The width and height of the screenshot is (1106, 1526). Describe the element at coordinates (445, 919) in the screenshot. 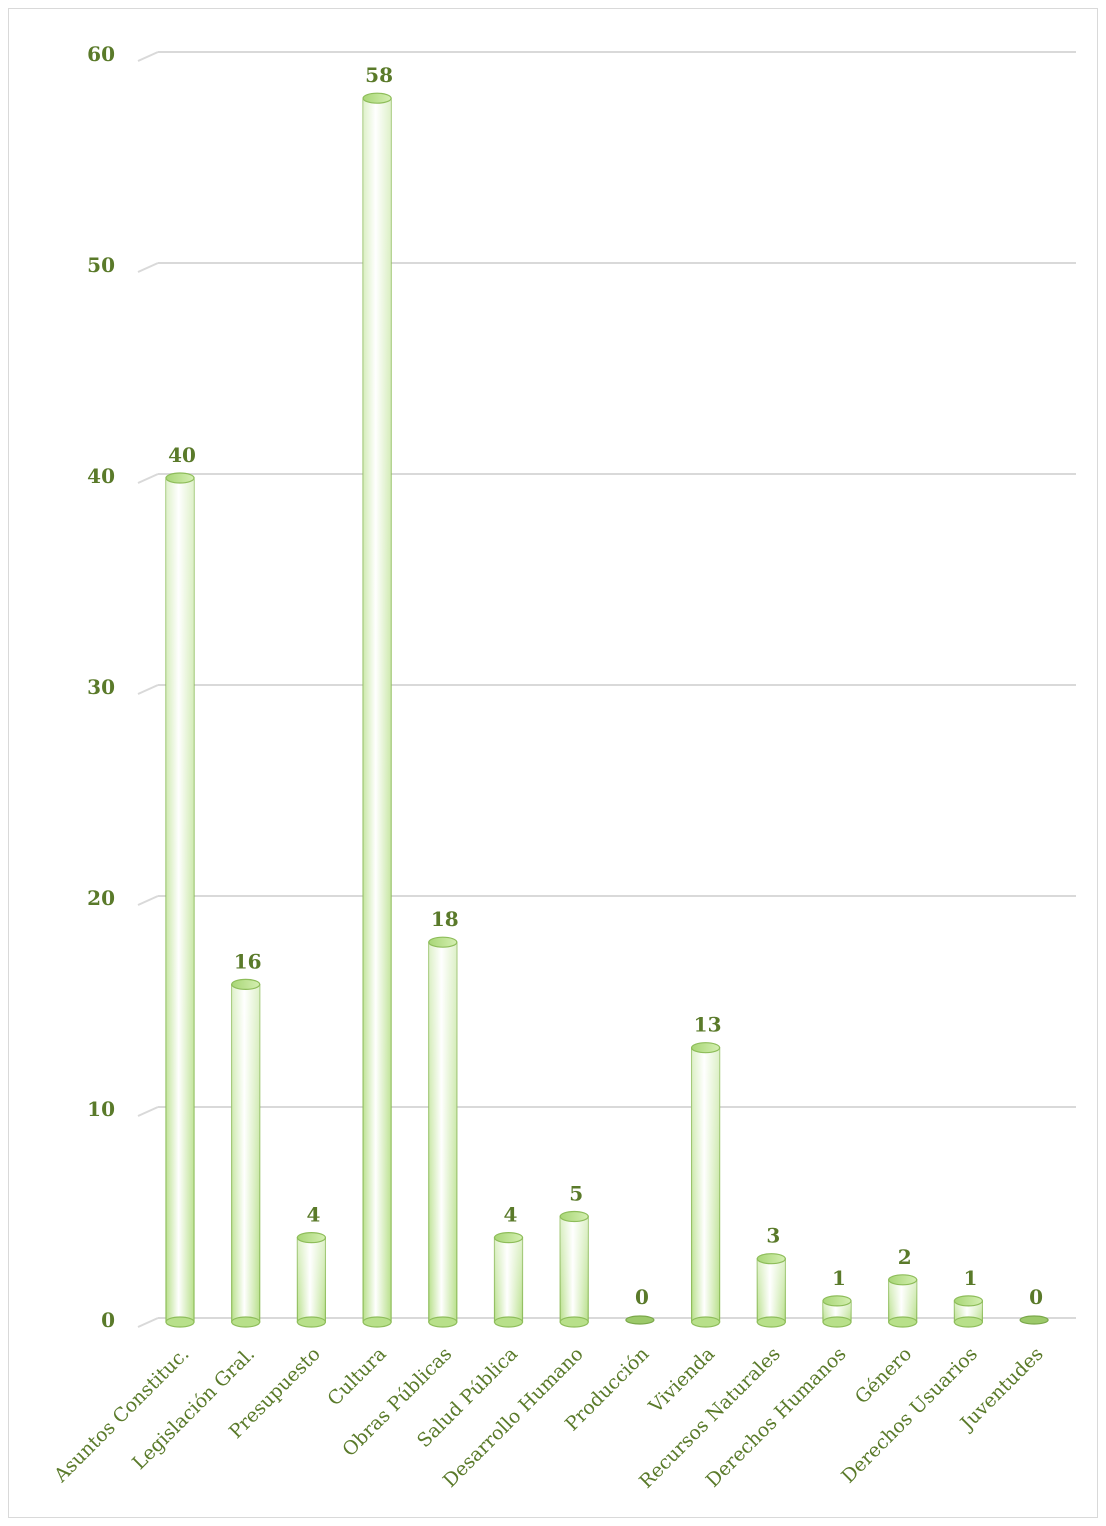

I see `data-label: 18` at that location.